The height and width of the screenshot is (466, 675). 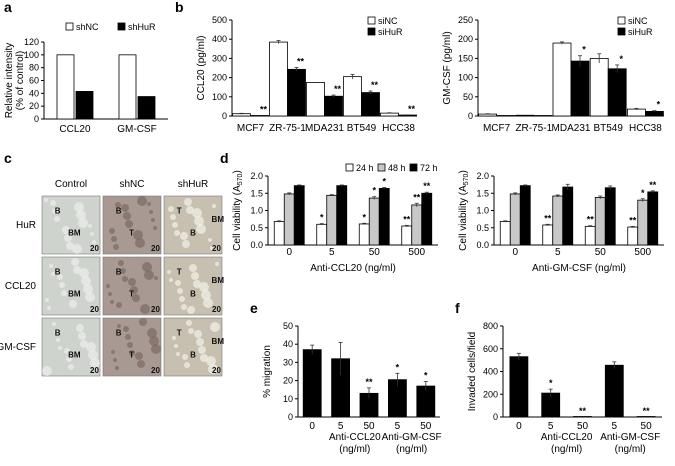 What do you see at coordinates (219, 39) in the screenshot?
I see `y-tick-label: 400` at bounding box center [219, 39].